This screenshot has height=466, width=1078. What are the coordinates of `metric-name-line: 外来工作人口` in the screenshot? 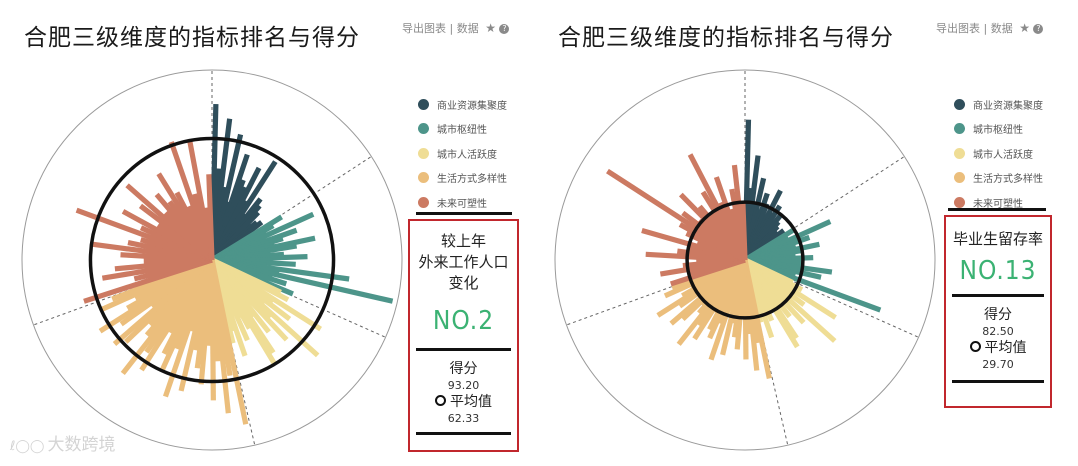 It's located at (463, 262).